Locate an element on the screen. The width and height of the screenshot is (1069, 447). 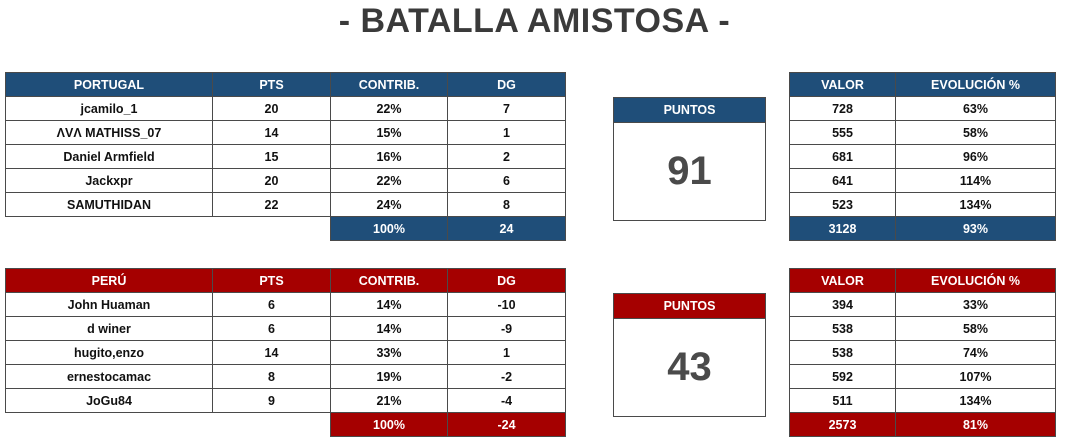
points-value: 43 is located at coordinates (689, 367).